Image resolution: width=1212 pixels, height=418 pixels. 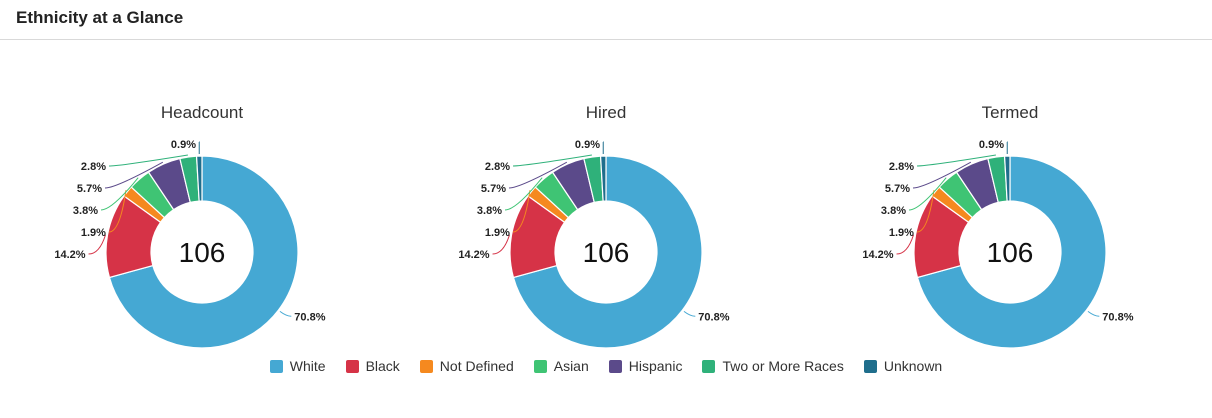 I want to click on legend-item-unknown: Unknown, so click(x=903, y=366).